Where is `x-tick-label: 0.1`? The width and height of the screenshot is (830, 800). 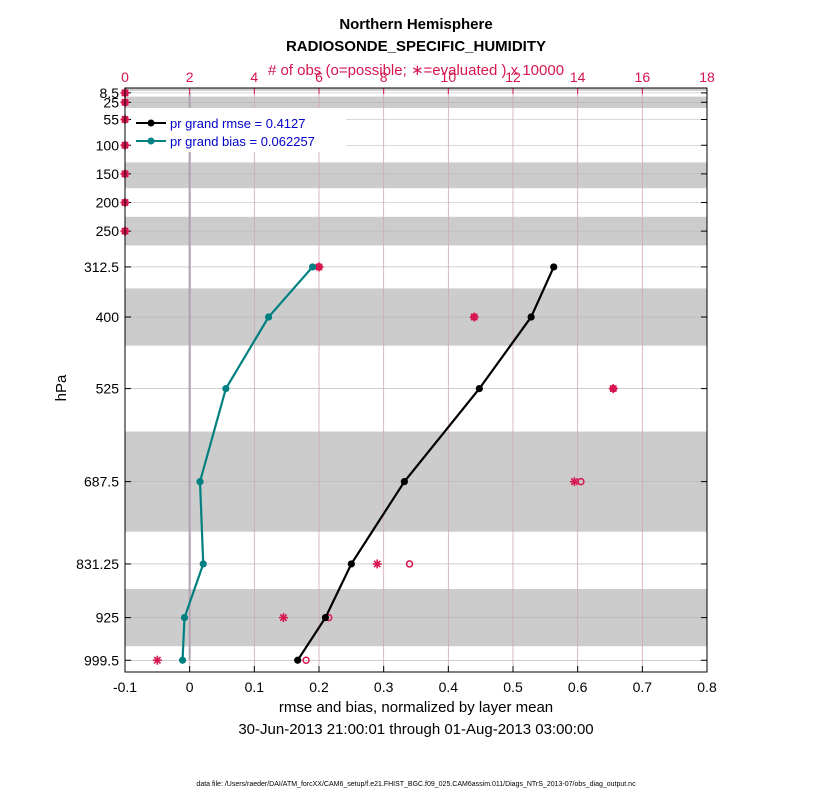
x-tick-label: 0.1 is located at coordinates (255, 687).